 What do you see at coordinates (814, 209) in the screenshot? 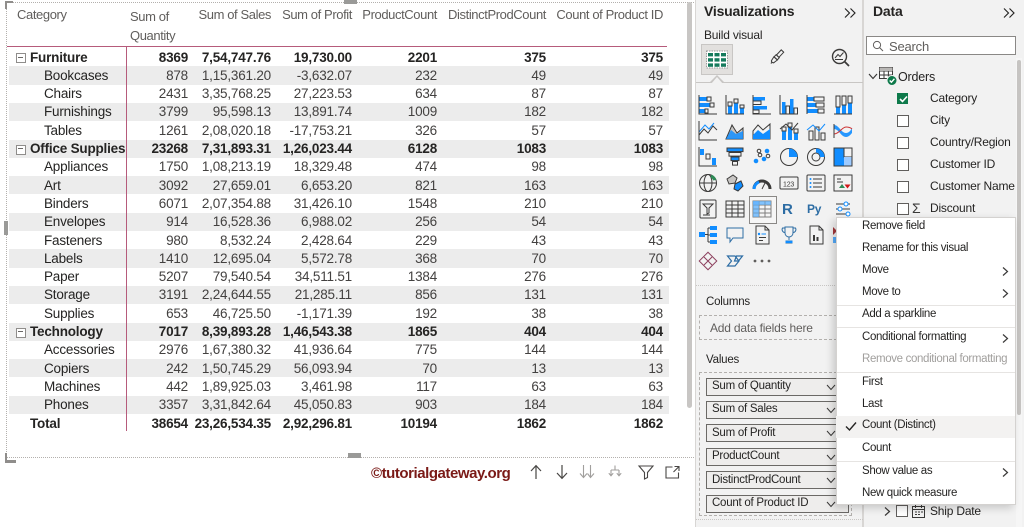
I see `svg-text: Py` at bounding box center [814, 209].